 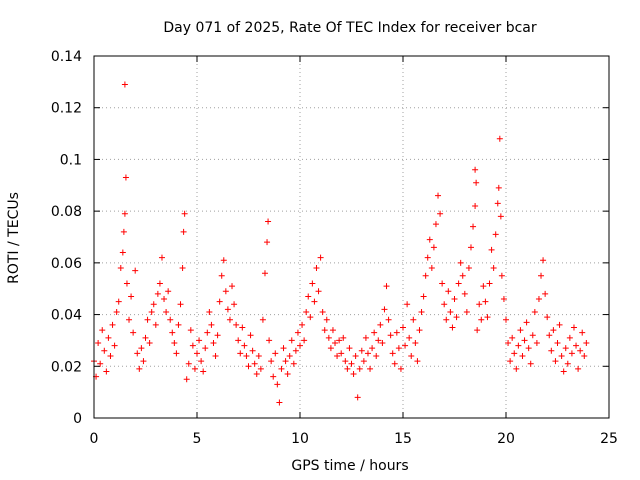 What do you see at coordinates (66, 367) in the screenshot?
I see `y-tick-label: 0.02` at bounding box center [66, 367].